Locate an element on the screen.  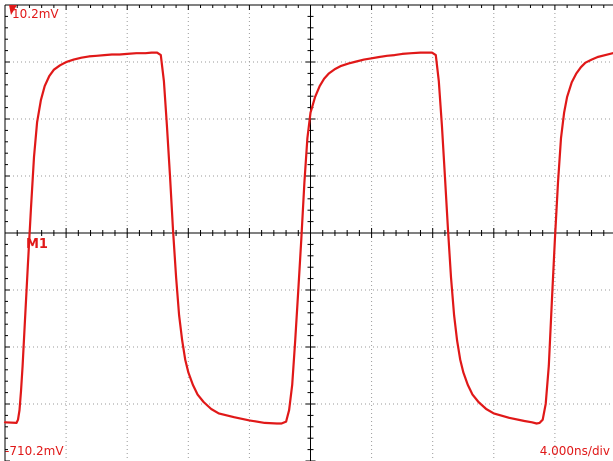
trigger-level-marker is located at coordinates (13, 10).